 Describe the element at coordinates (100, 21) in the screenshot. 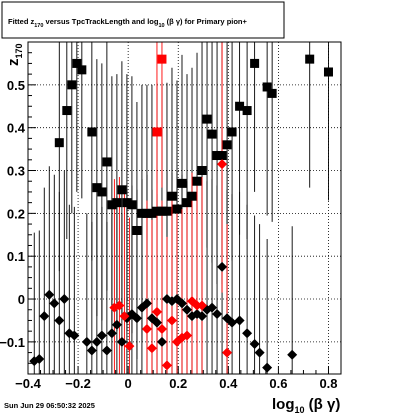

I see `title-middle: versus TpcTrackLength and log` at that location.